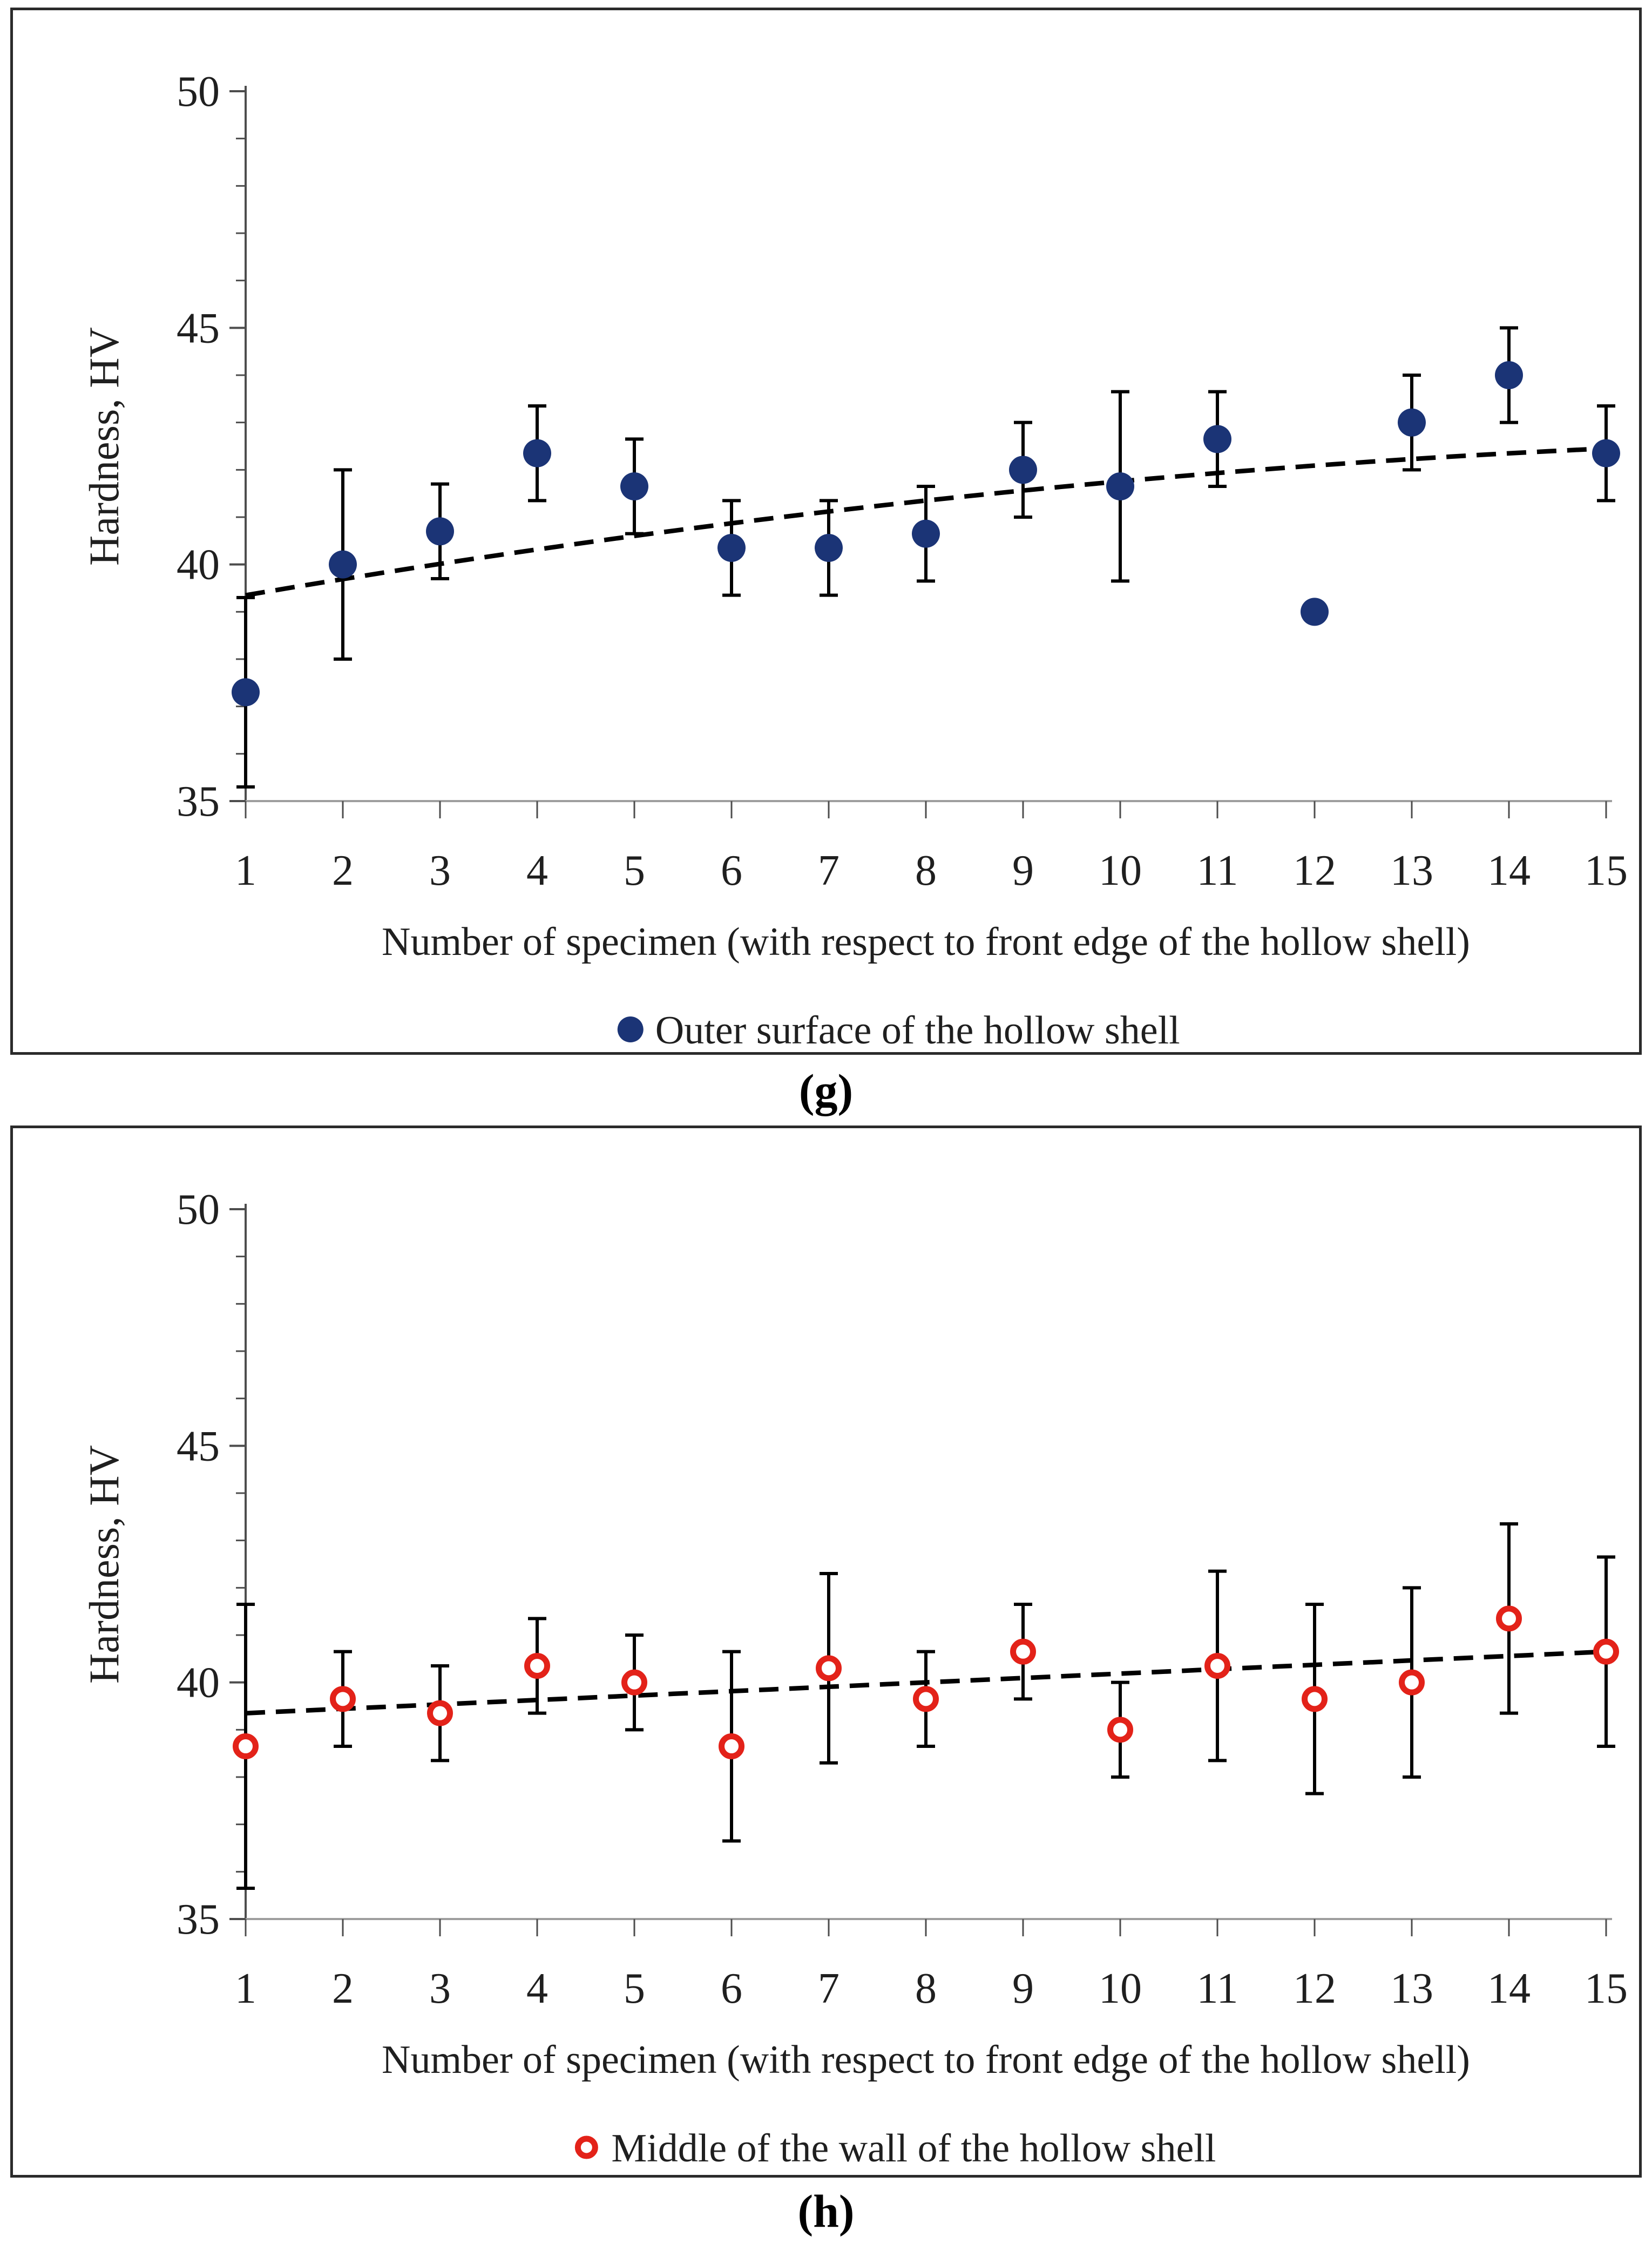 Image resolution: width=1652 pixels, height=2244 pixels. What do you see at coordinates (826, 2211) in the screenshot?
I see `caption-h: (h)` at bounding box center [826, 2211].